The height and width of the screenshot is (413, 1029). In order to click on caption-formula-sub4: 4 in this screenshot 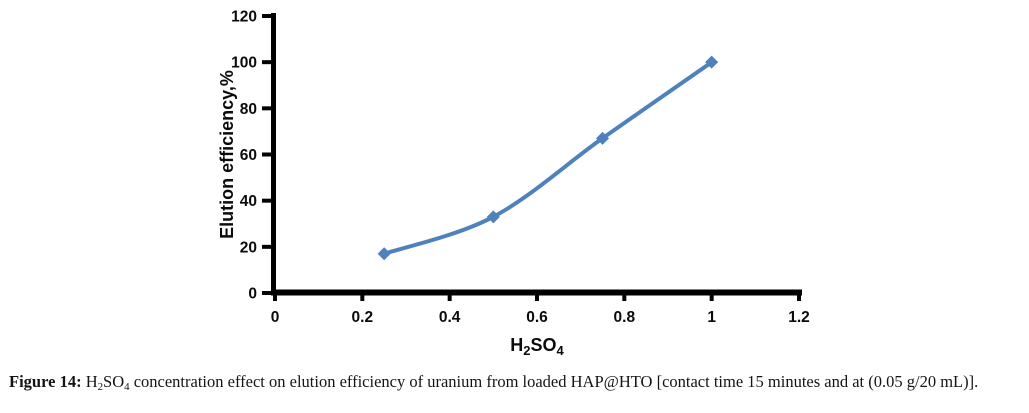, I will do `click(127, 387)`.